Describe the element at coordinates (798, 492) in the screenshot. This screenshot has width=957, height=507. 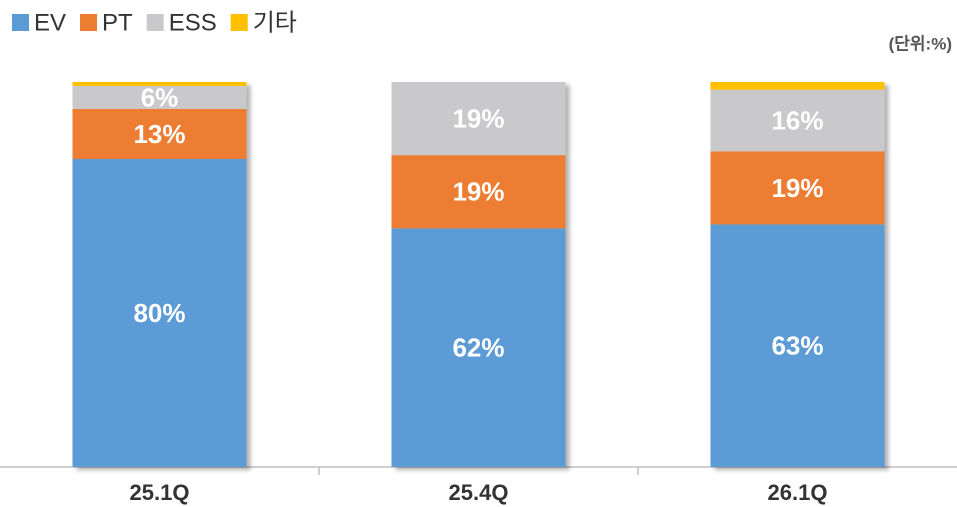
I see `x-tick-label: 26.1Q` at that location.